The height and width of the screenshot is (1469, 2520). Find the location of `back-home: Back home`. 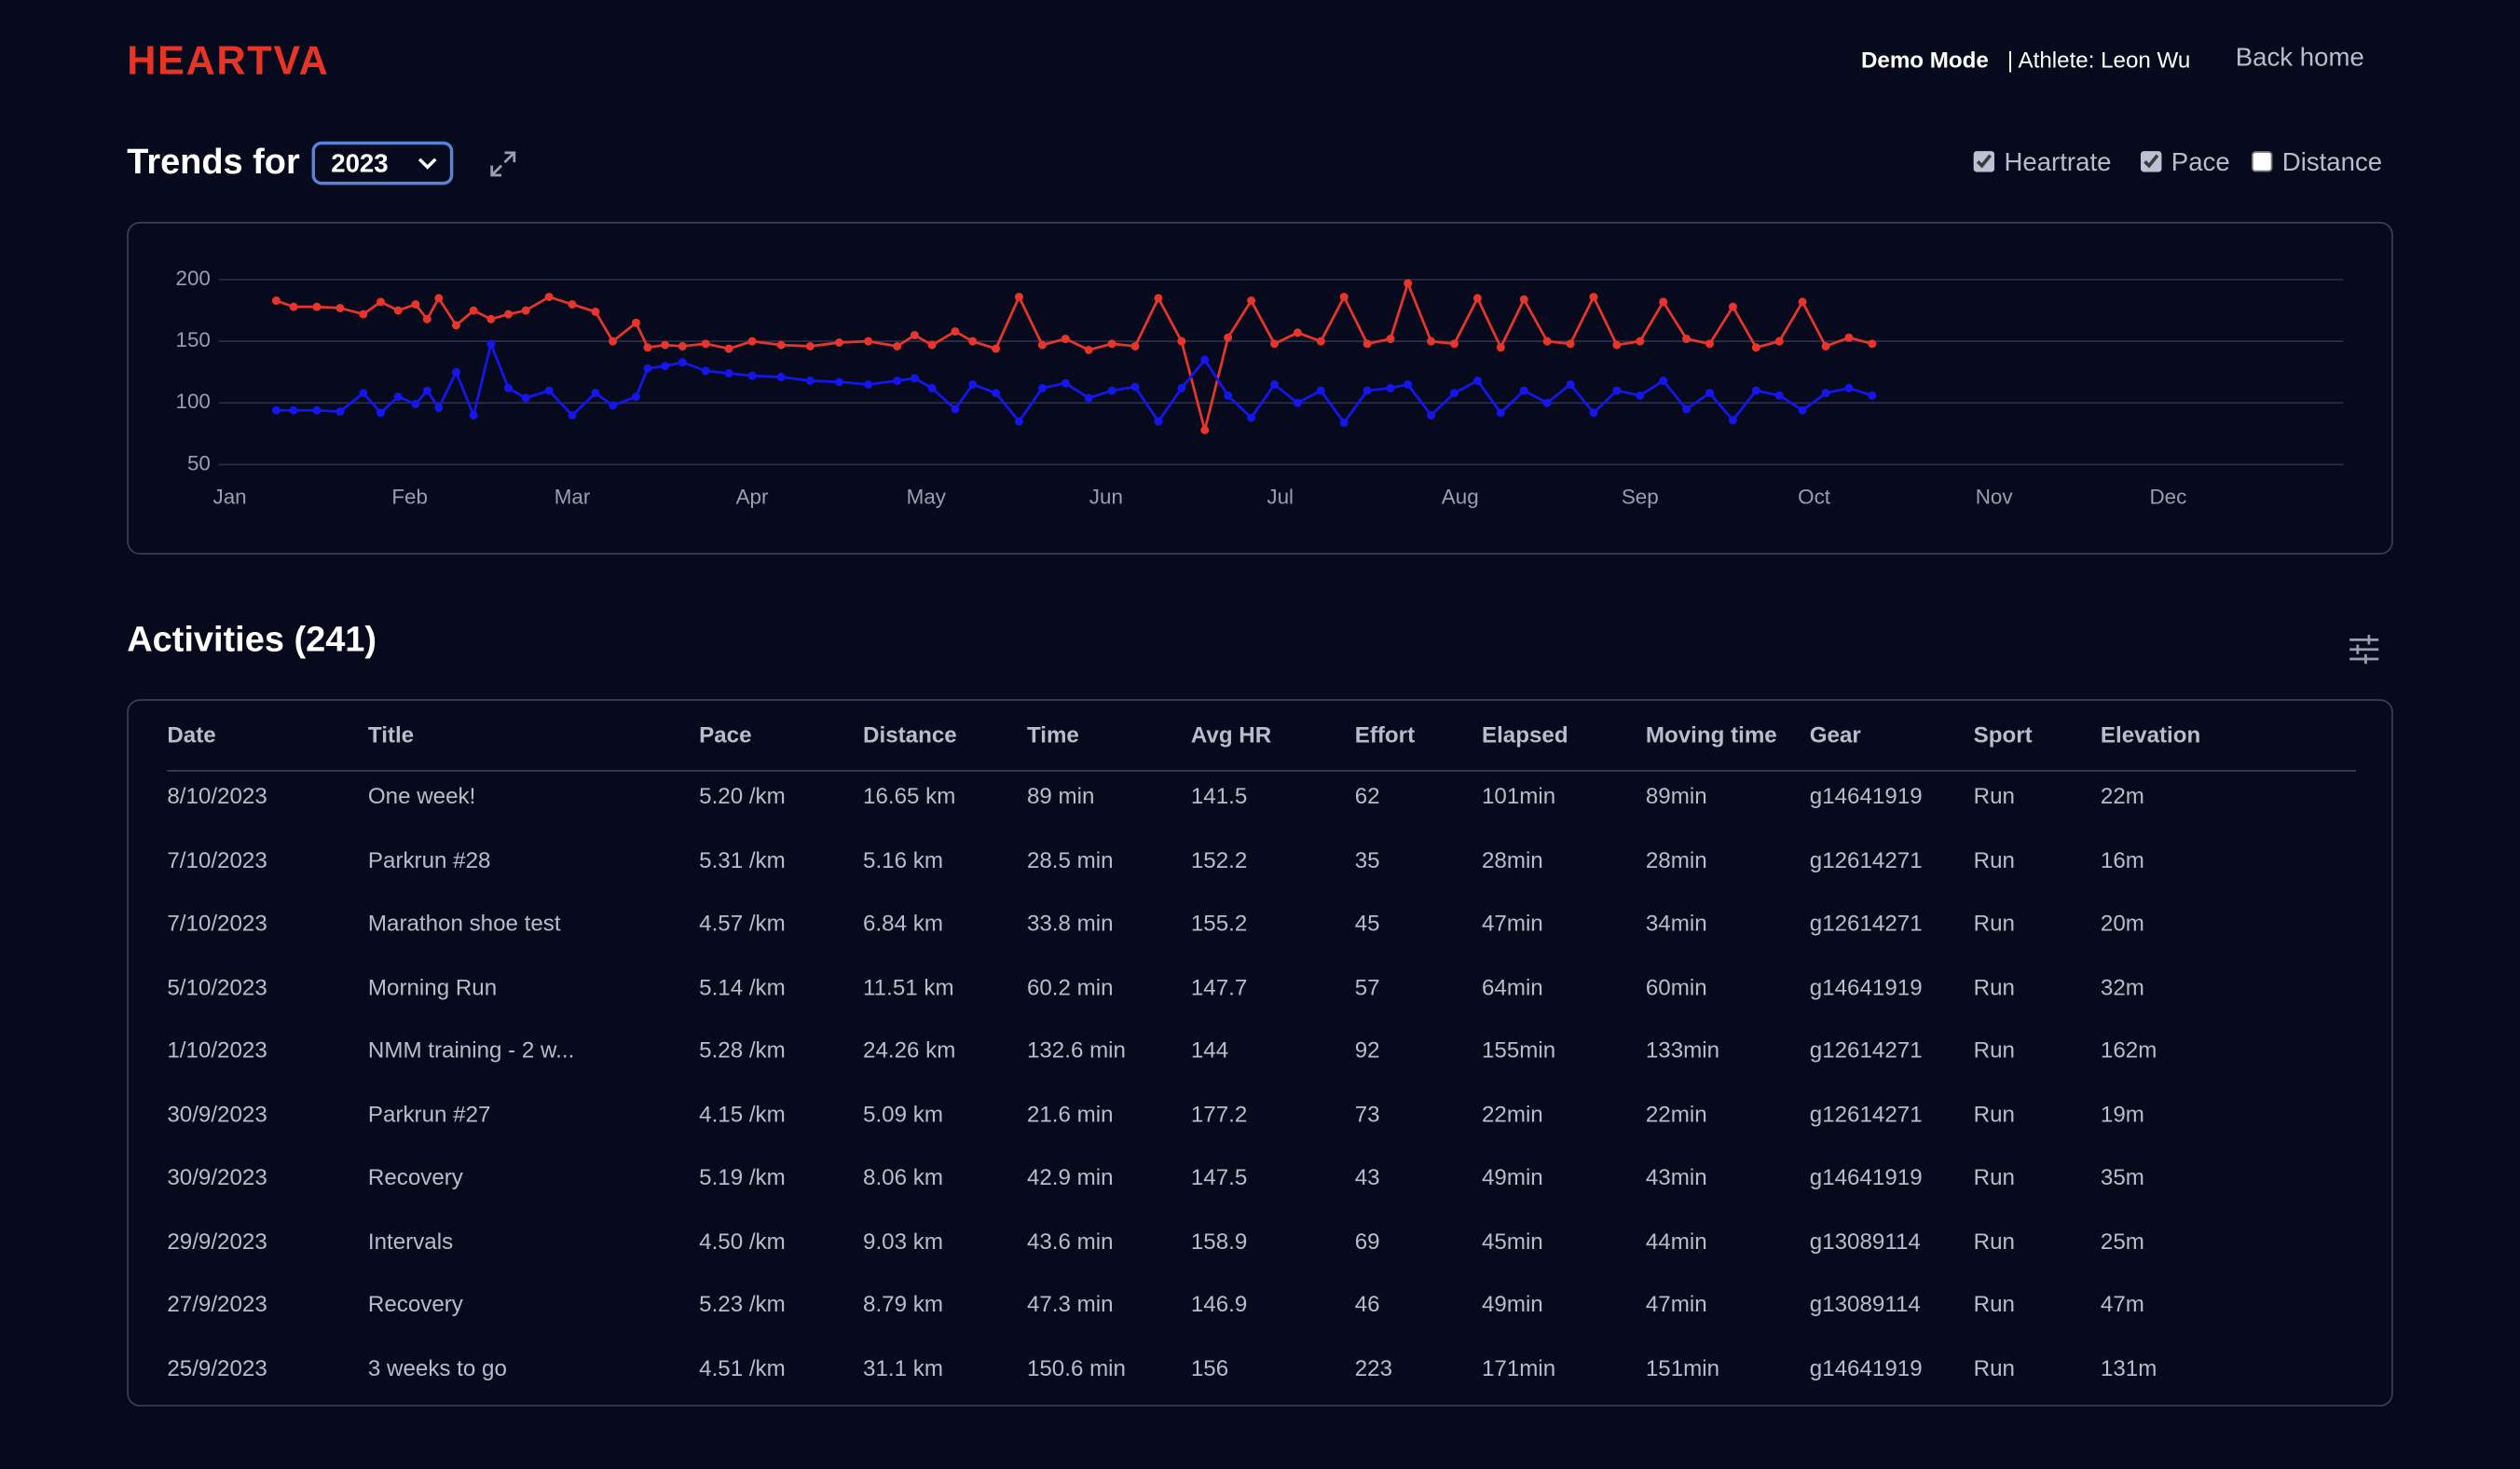

back-home: Back home is located at coordinates (2299, 59).